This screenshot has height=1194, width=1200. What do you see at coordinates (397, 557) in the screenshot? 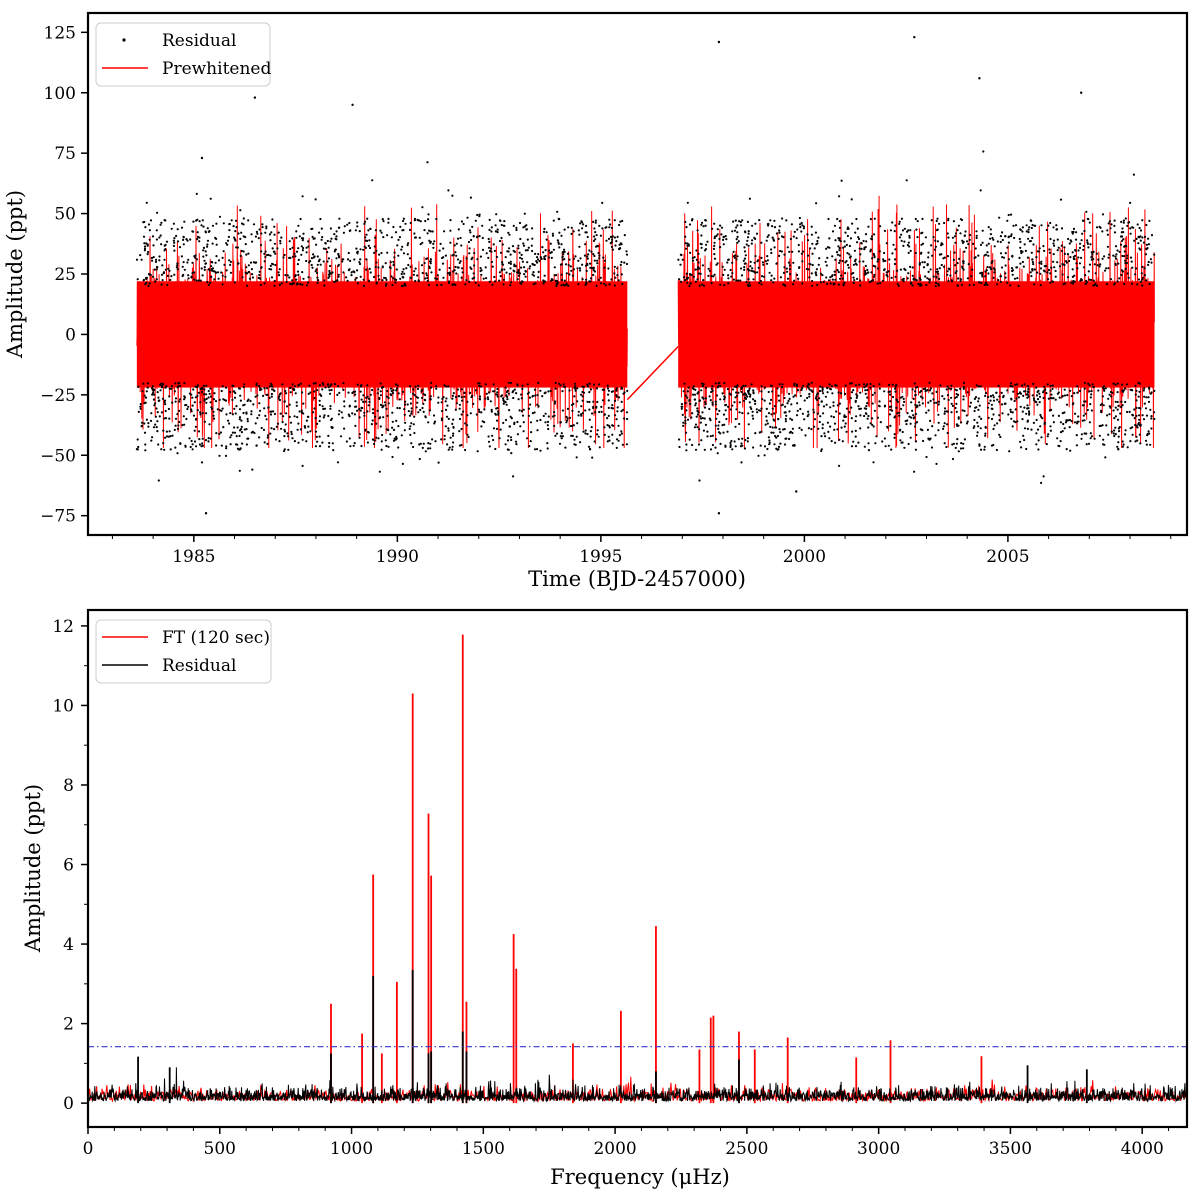
I see `x-tick-label: 1990` at bounding box center [397, 557].